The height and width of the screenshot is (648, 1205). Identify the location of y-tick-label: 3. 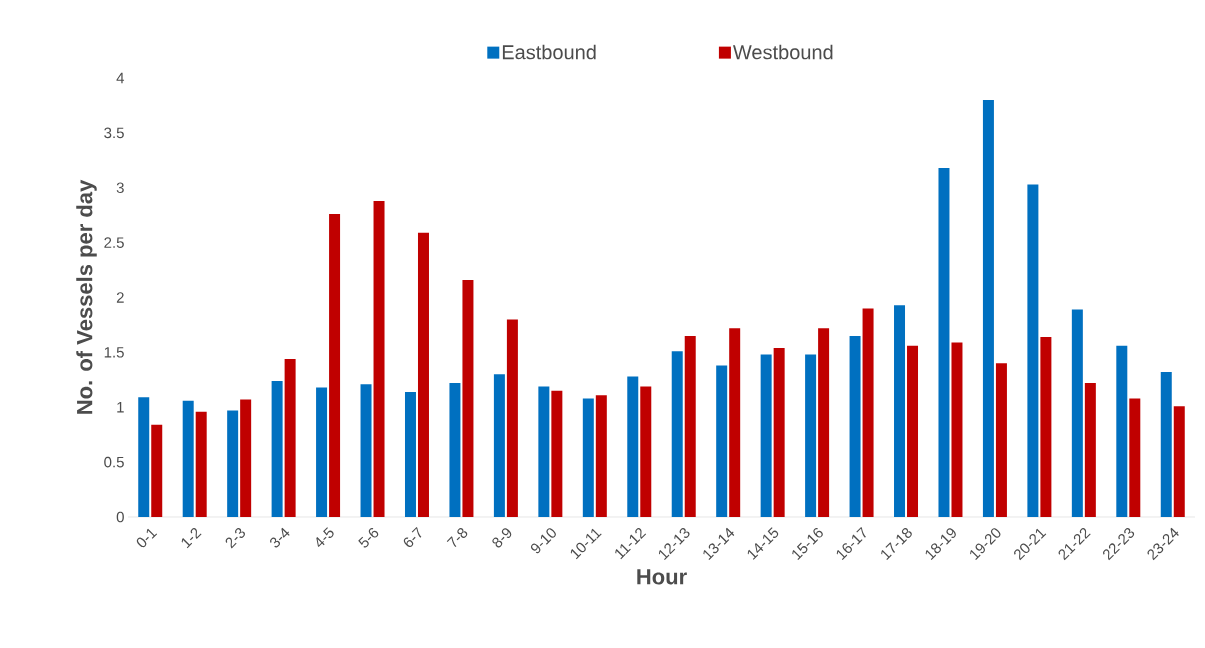
(120, 188).